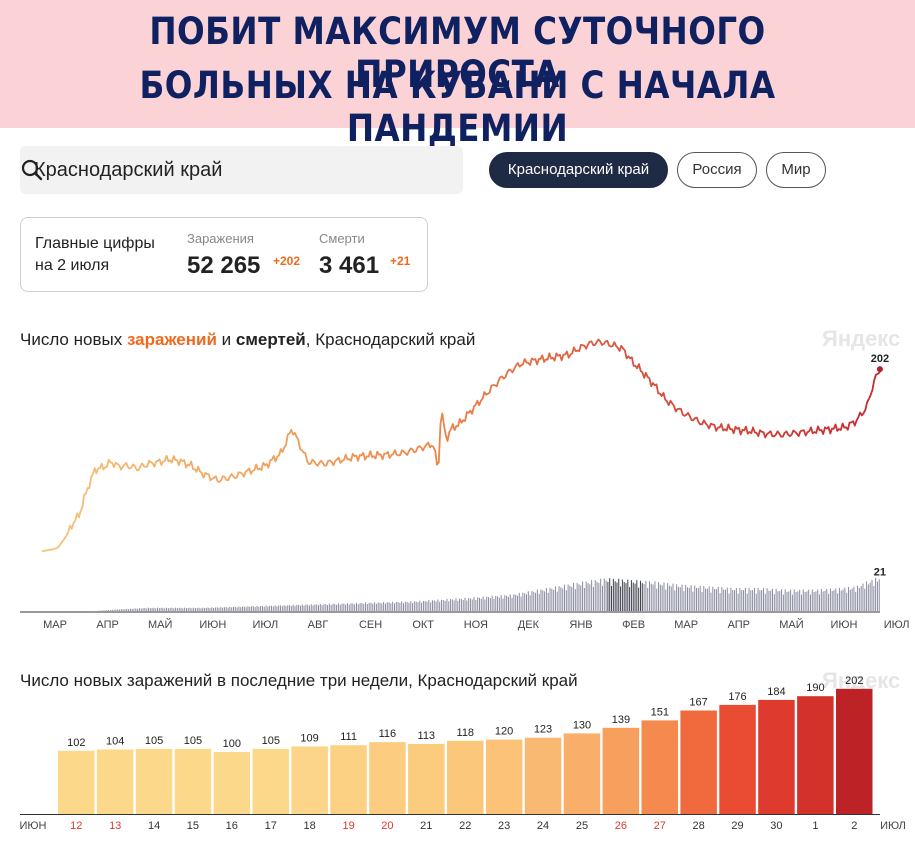 The width and height of the screenshot is (915, 856). What do you see at coordinates (580, 625) in the screenshot?
I see `chart1-x-tick: ЯНВ` at bounding box center [580, 625].